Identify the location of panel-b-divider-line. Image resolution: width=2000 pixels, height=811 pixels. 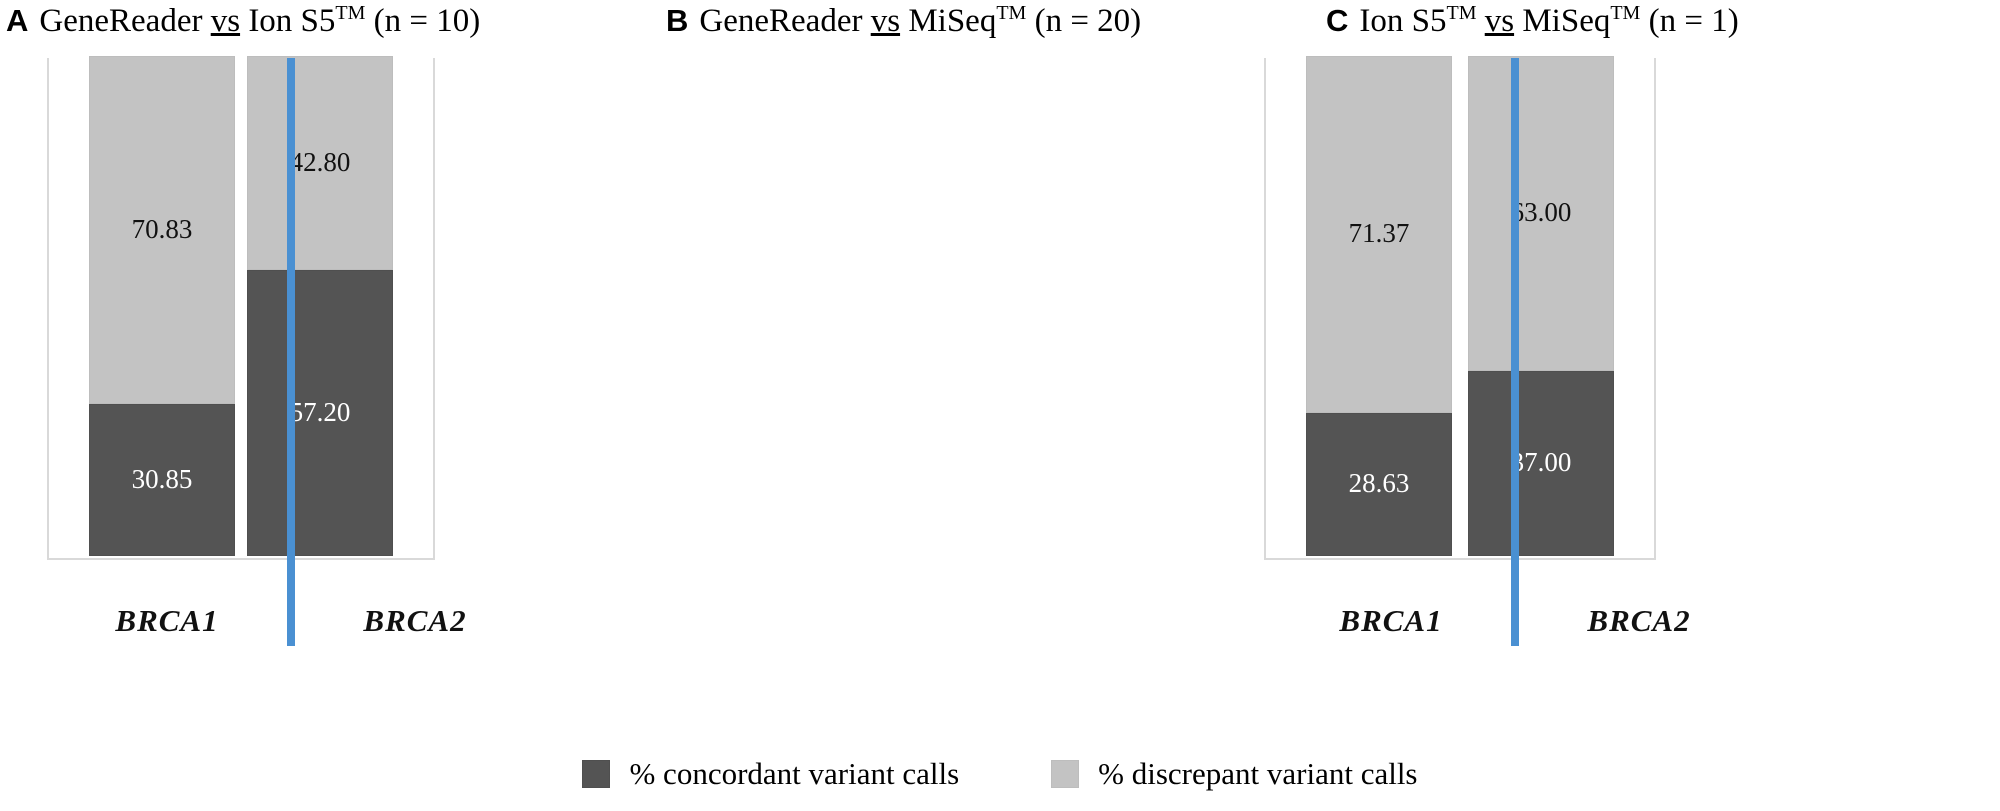
(1515, 352).